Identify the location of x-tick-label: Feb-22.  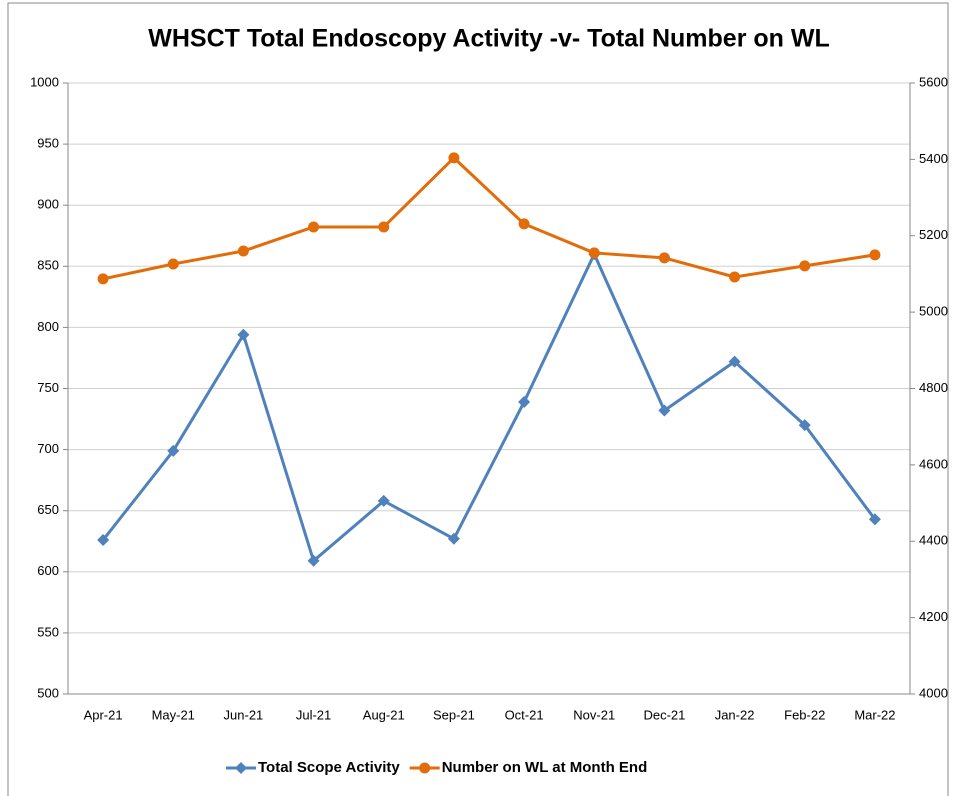
(804, 714).